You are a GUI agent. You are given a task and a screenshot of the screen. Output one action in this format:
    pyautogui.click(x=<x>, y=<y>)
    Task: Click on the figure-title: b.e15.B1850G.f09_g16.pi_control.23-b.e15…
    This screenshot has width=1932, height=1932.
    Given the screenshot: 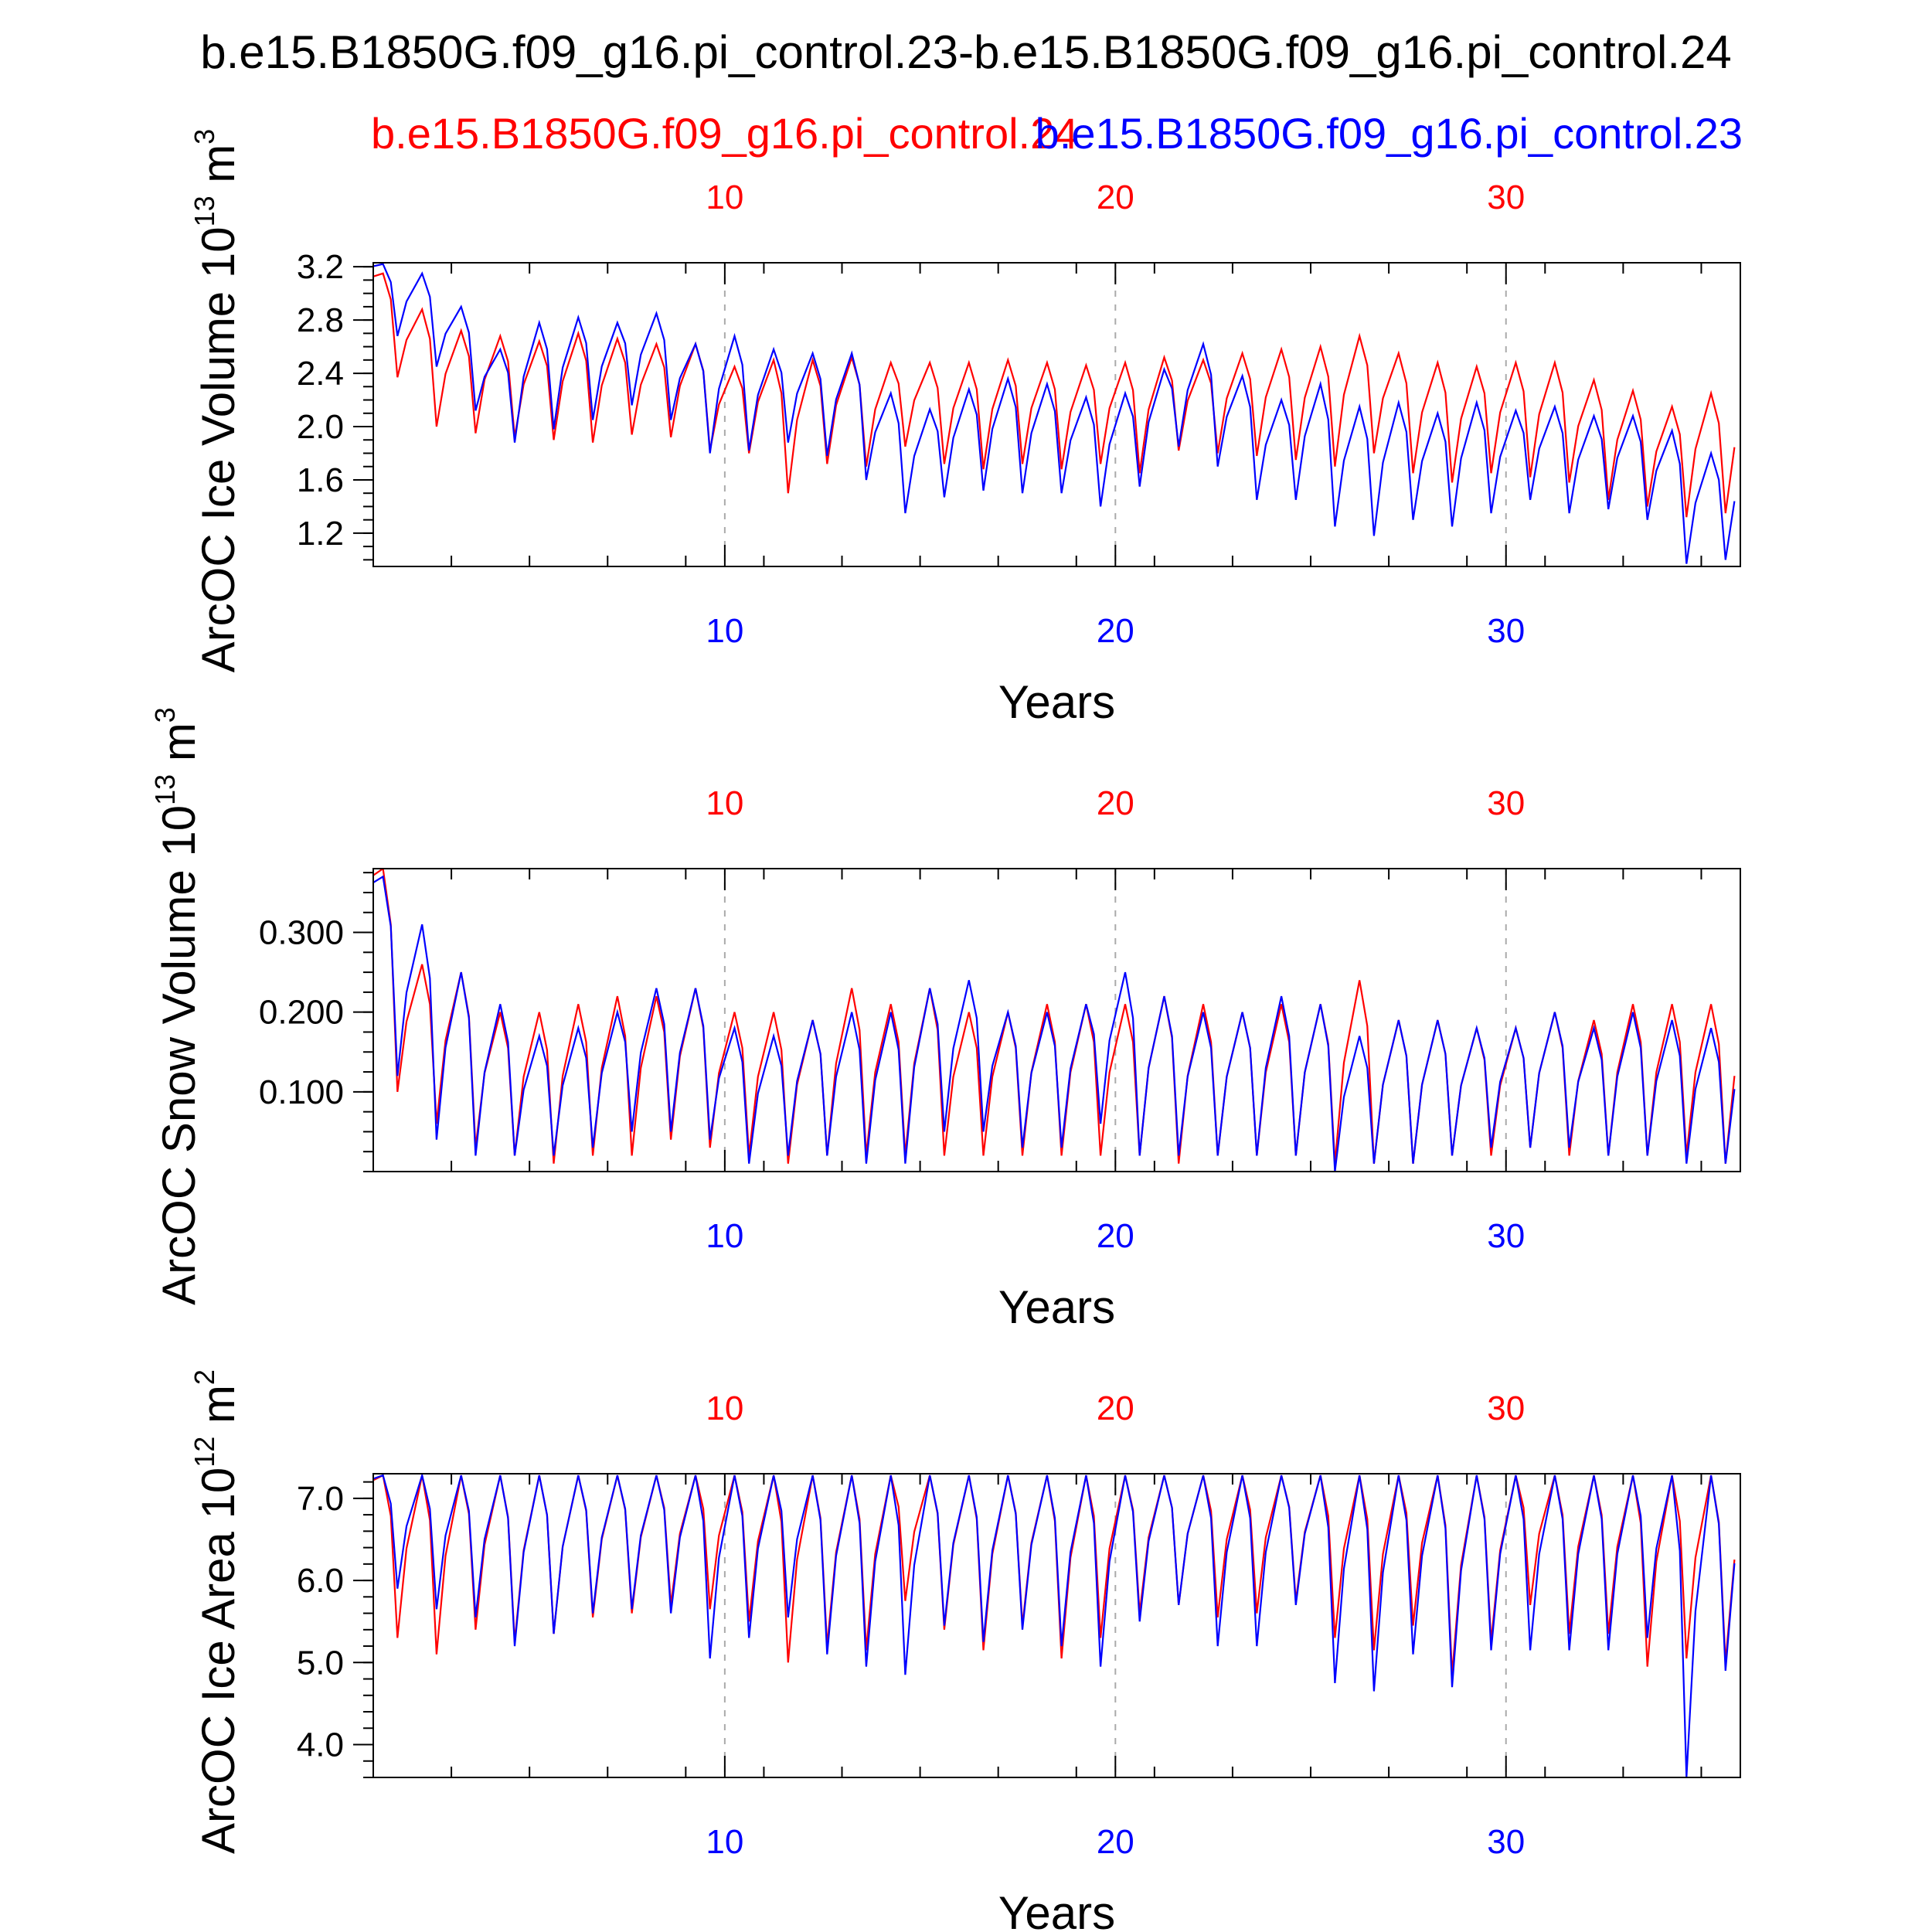 What is the action you would take?
    pyautogui.click(x=966, y=52)
    